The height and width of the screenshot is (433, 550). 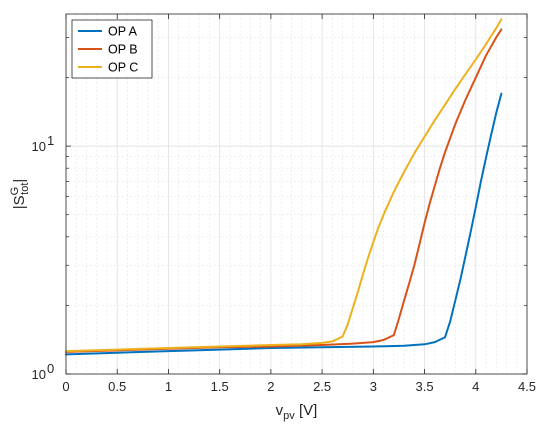 I want to click on legend-label: OP A, so click(x=123, y=32).